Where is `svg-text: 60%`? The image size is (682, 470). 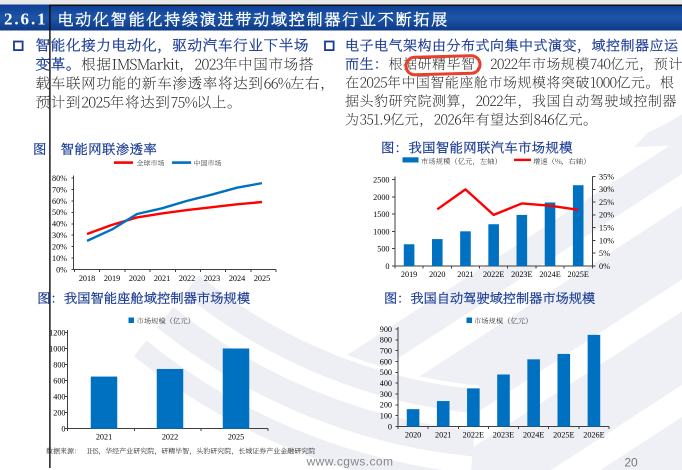
svg-text: 60% is located at coordinates (59, 201).